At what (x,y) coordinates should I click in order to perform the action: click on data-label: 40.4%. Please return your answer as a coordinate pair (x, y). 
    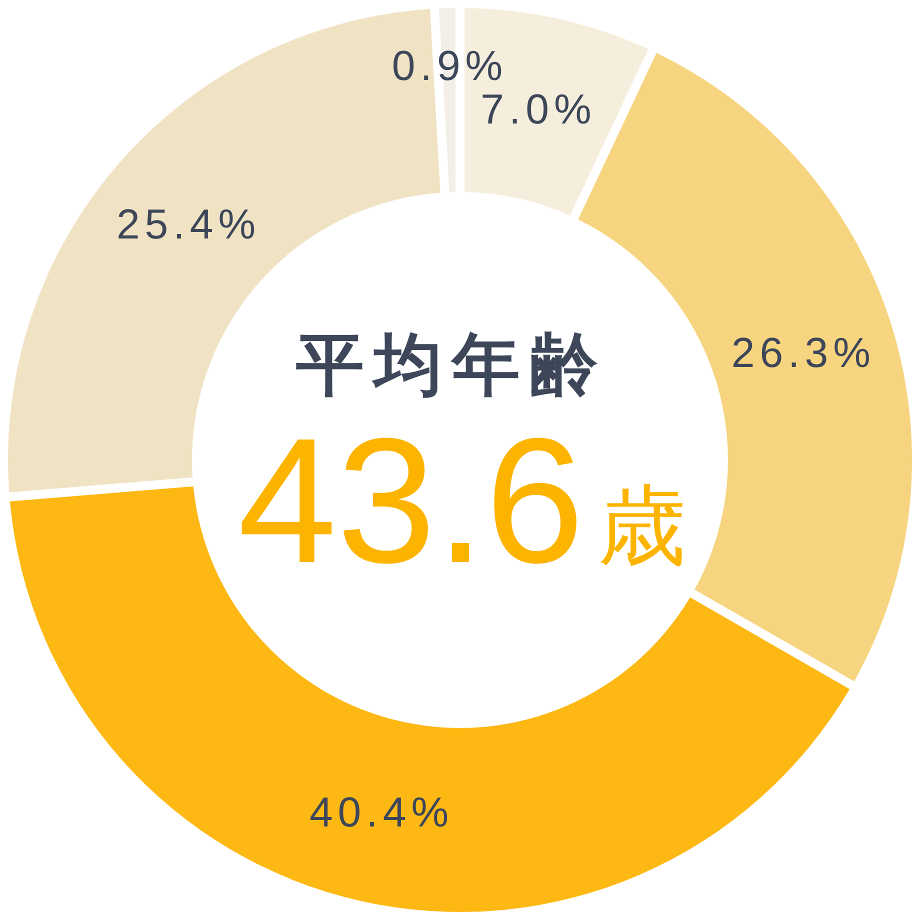
    Looking at the image, I should click on (381, 812).